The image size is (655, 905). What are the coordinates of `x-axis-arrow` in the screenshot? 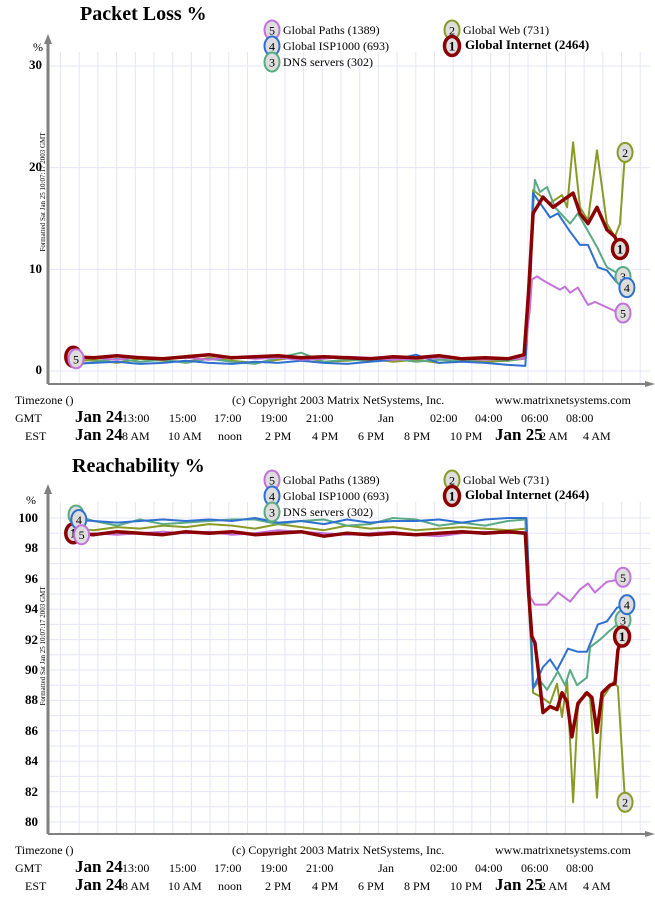 It's located at (650, 834).